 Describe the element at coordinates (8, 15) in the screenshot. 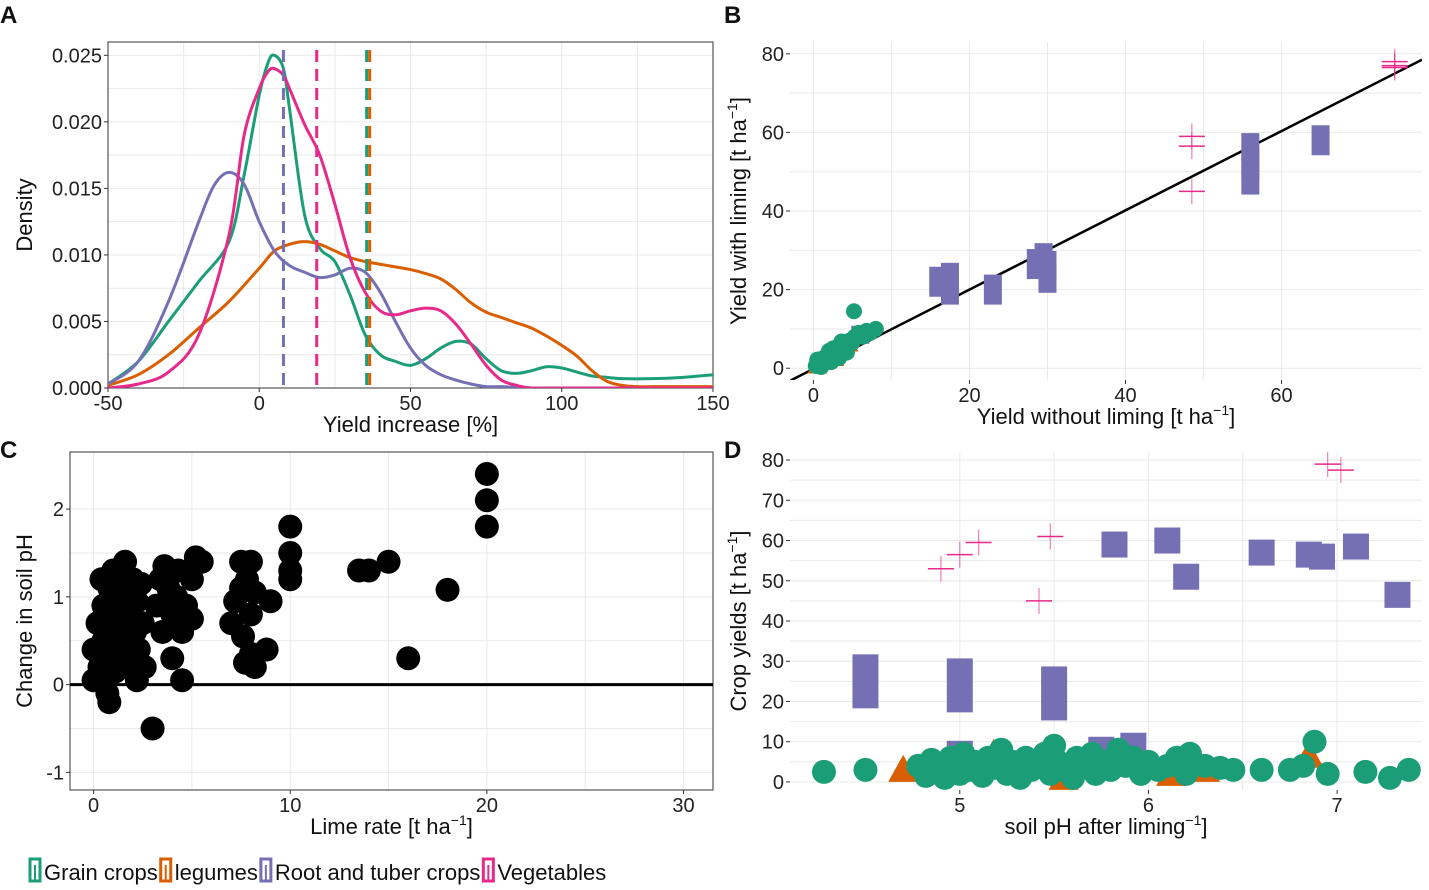

I see `panel-label-a: A` at that location.